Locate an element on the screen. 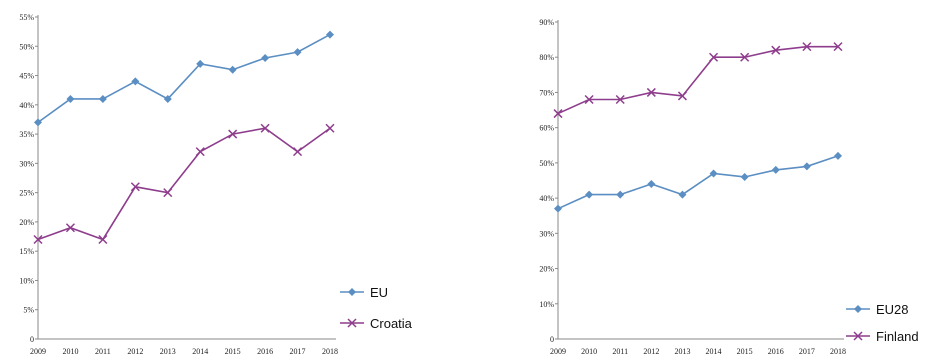  legend-label: Finland is located at coordinates (897, 336).